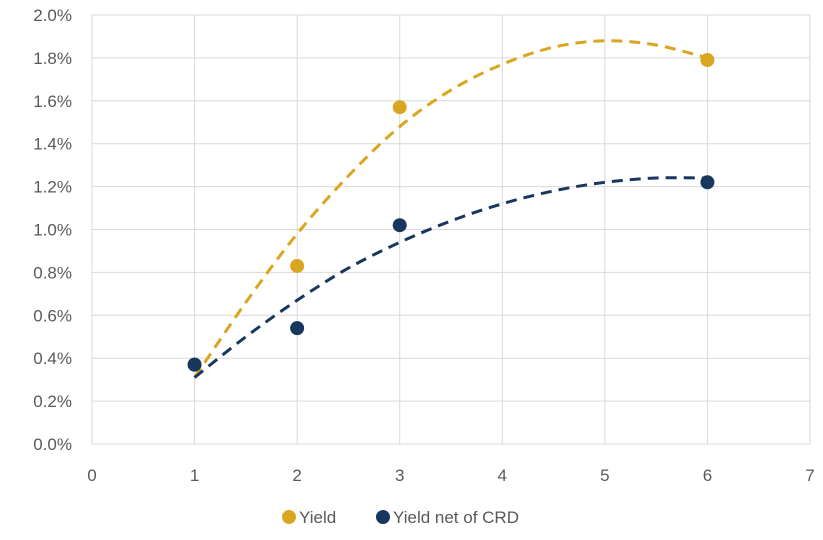 This screenshot has width=823, height=540. Describe the element at coordinates (450, 475) in the screenshot. I see `x-axis-tick-labels: 0 1 2 3 4 5 6 7` at that location.